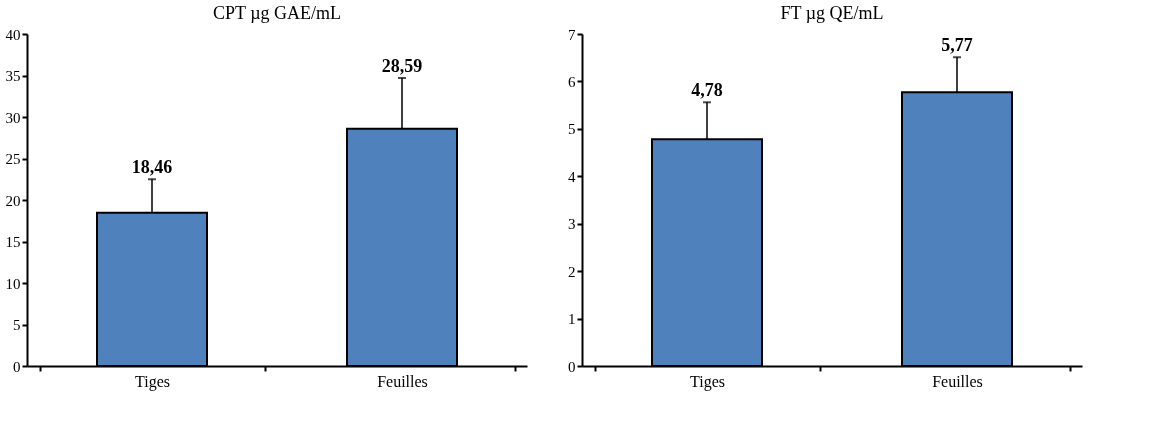 The width and height of the screenshot is (1170, 439). What do you see at coordinates (13, 242) in the screenshot?
I see `y-tick-label: 15` at bounding box center [13, 242].